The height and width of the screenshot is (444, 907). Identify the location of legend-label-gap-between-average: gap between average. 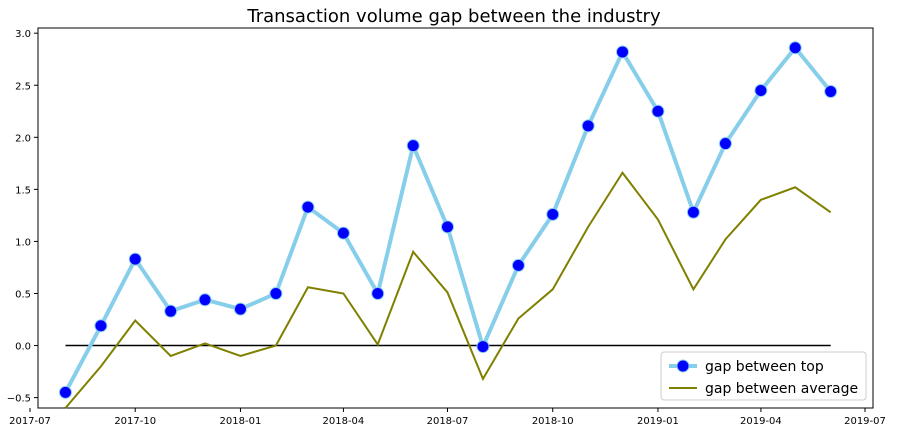
(781, 389).